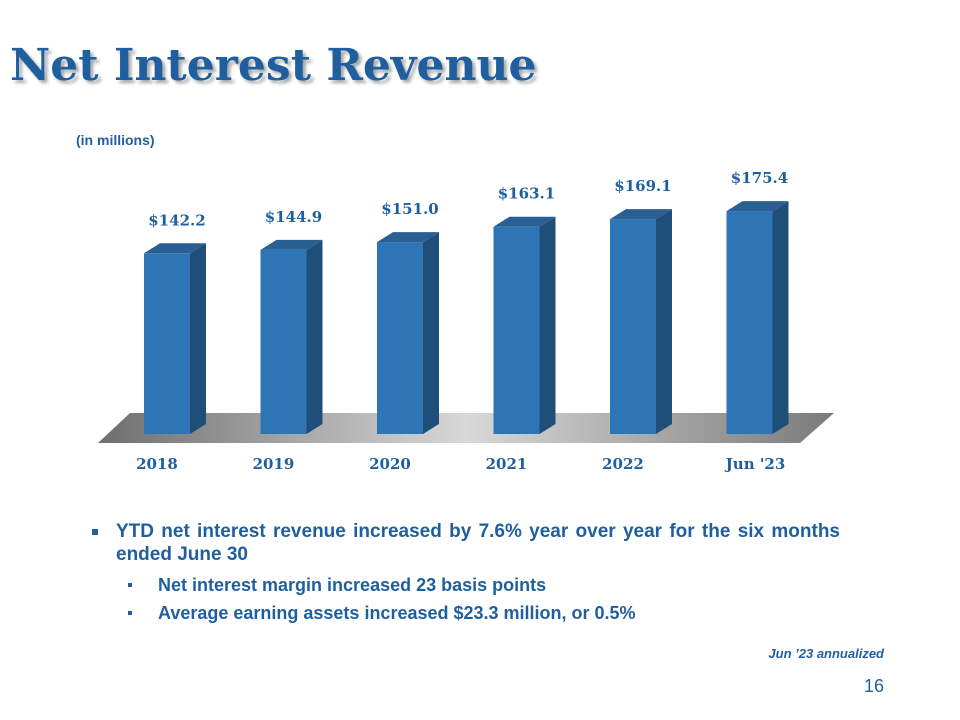 The height and width of the screenshot is (720, 960). What do you see at coordinates (623, 464) in the screenshot?
I see `x-tick-label: 2022` at bounding box center [623, 464].